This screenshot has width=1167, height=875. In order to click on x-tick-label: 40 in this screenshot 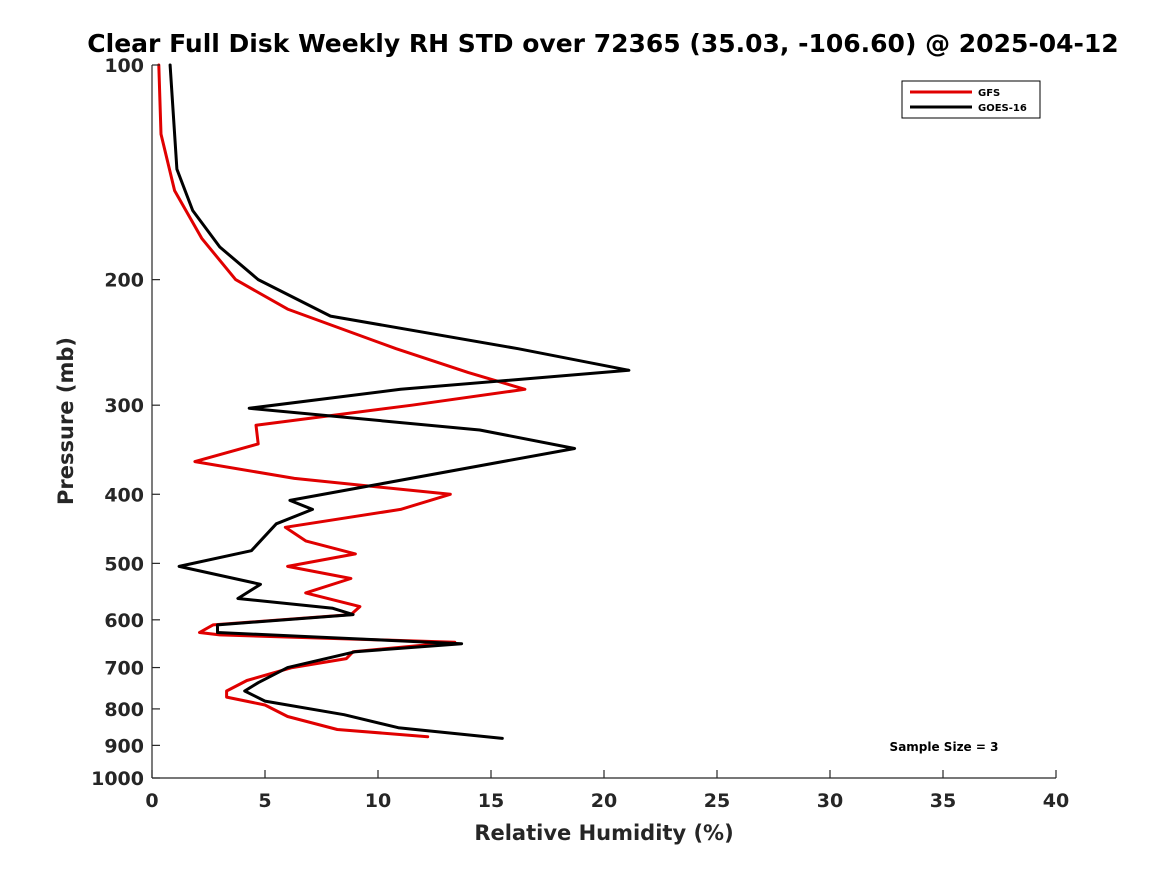, I will do `click(1056, 801)`.